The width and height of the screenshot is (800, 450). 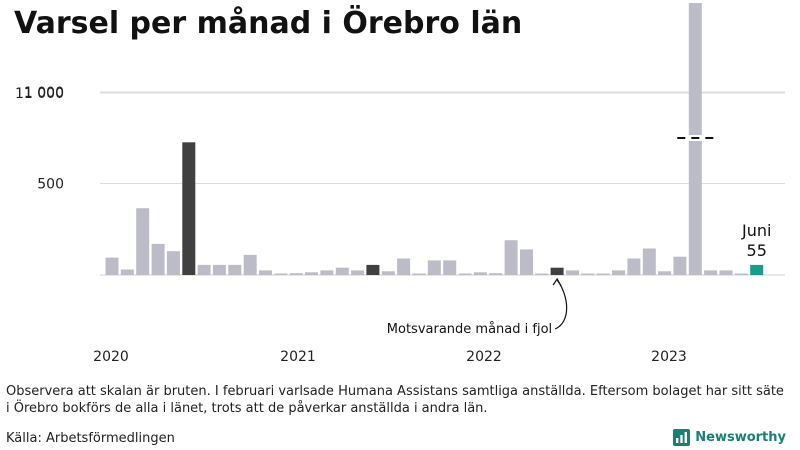 What do you see at coordinates (757, 250) in the screenshot?
I see `current-month-value: 55` at bounding box center [757, 250].